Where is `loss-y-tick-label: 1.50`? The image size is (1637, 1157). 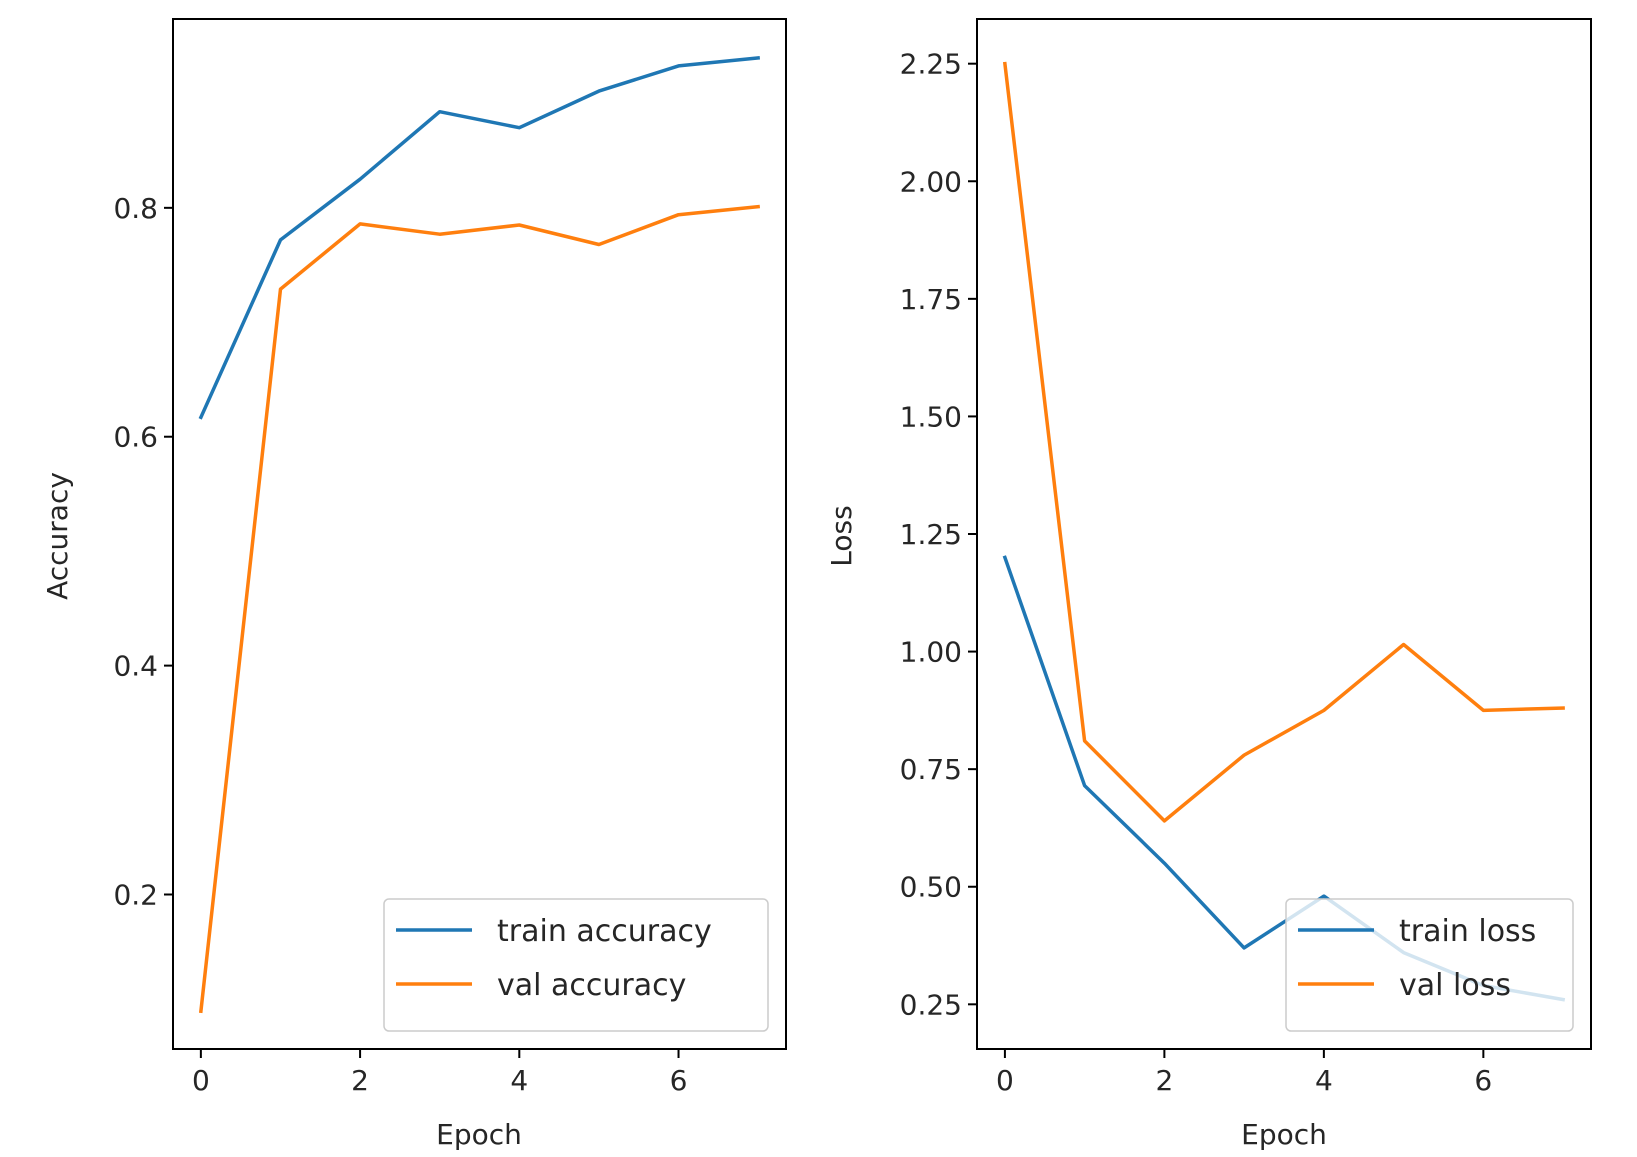 loss-y-tick-label: 1.50 is located at coordinates (931, 416).